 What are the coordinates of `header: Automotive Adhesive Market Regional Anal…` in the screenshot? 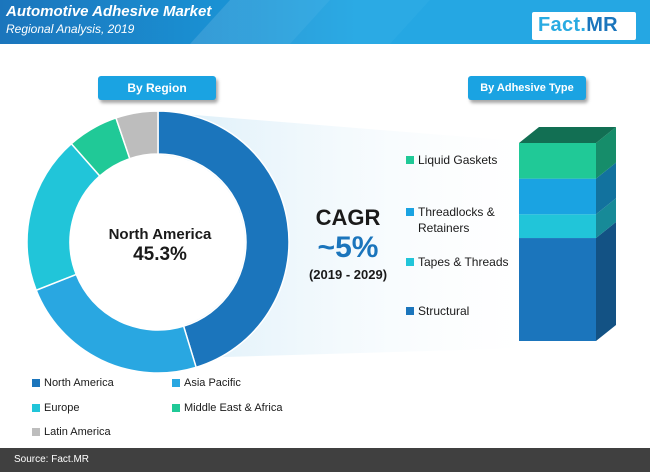 It's located at (325, 22).